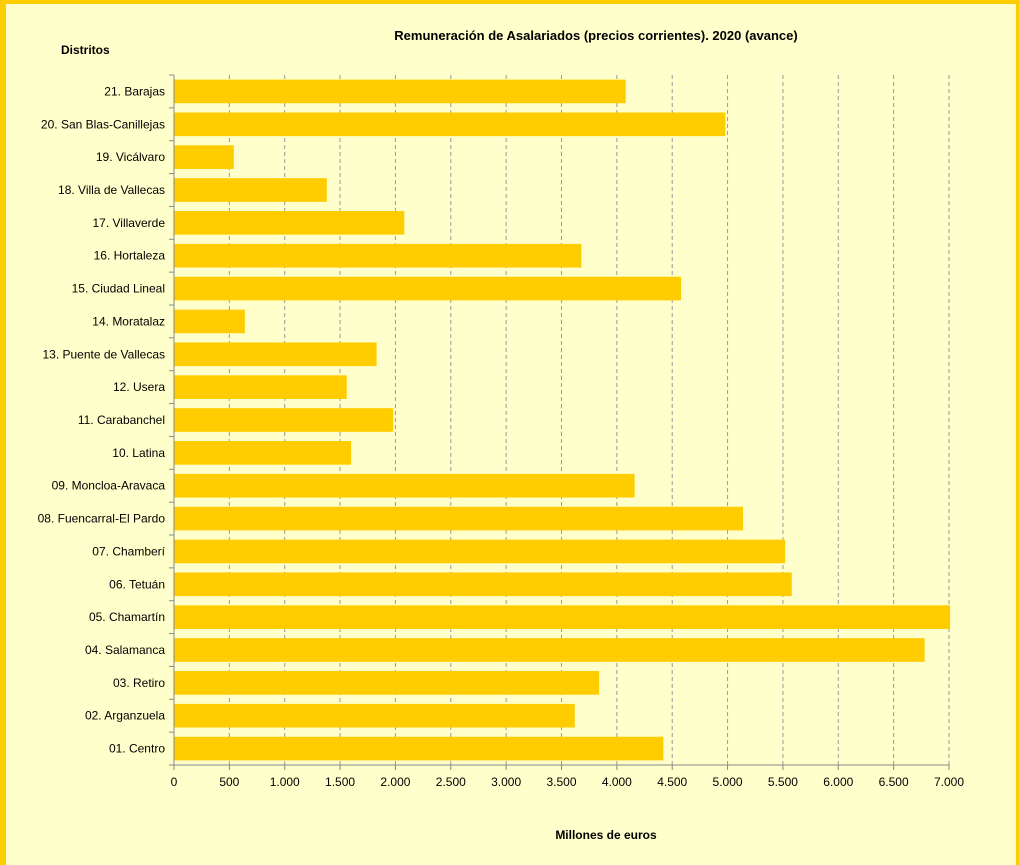  Describe the element at coordinates (617, 782) in the screenshot. I see `x-tick-label: 4.000` at that location.